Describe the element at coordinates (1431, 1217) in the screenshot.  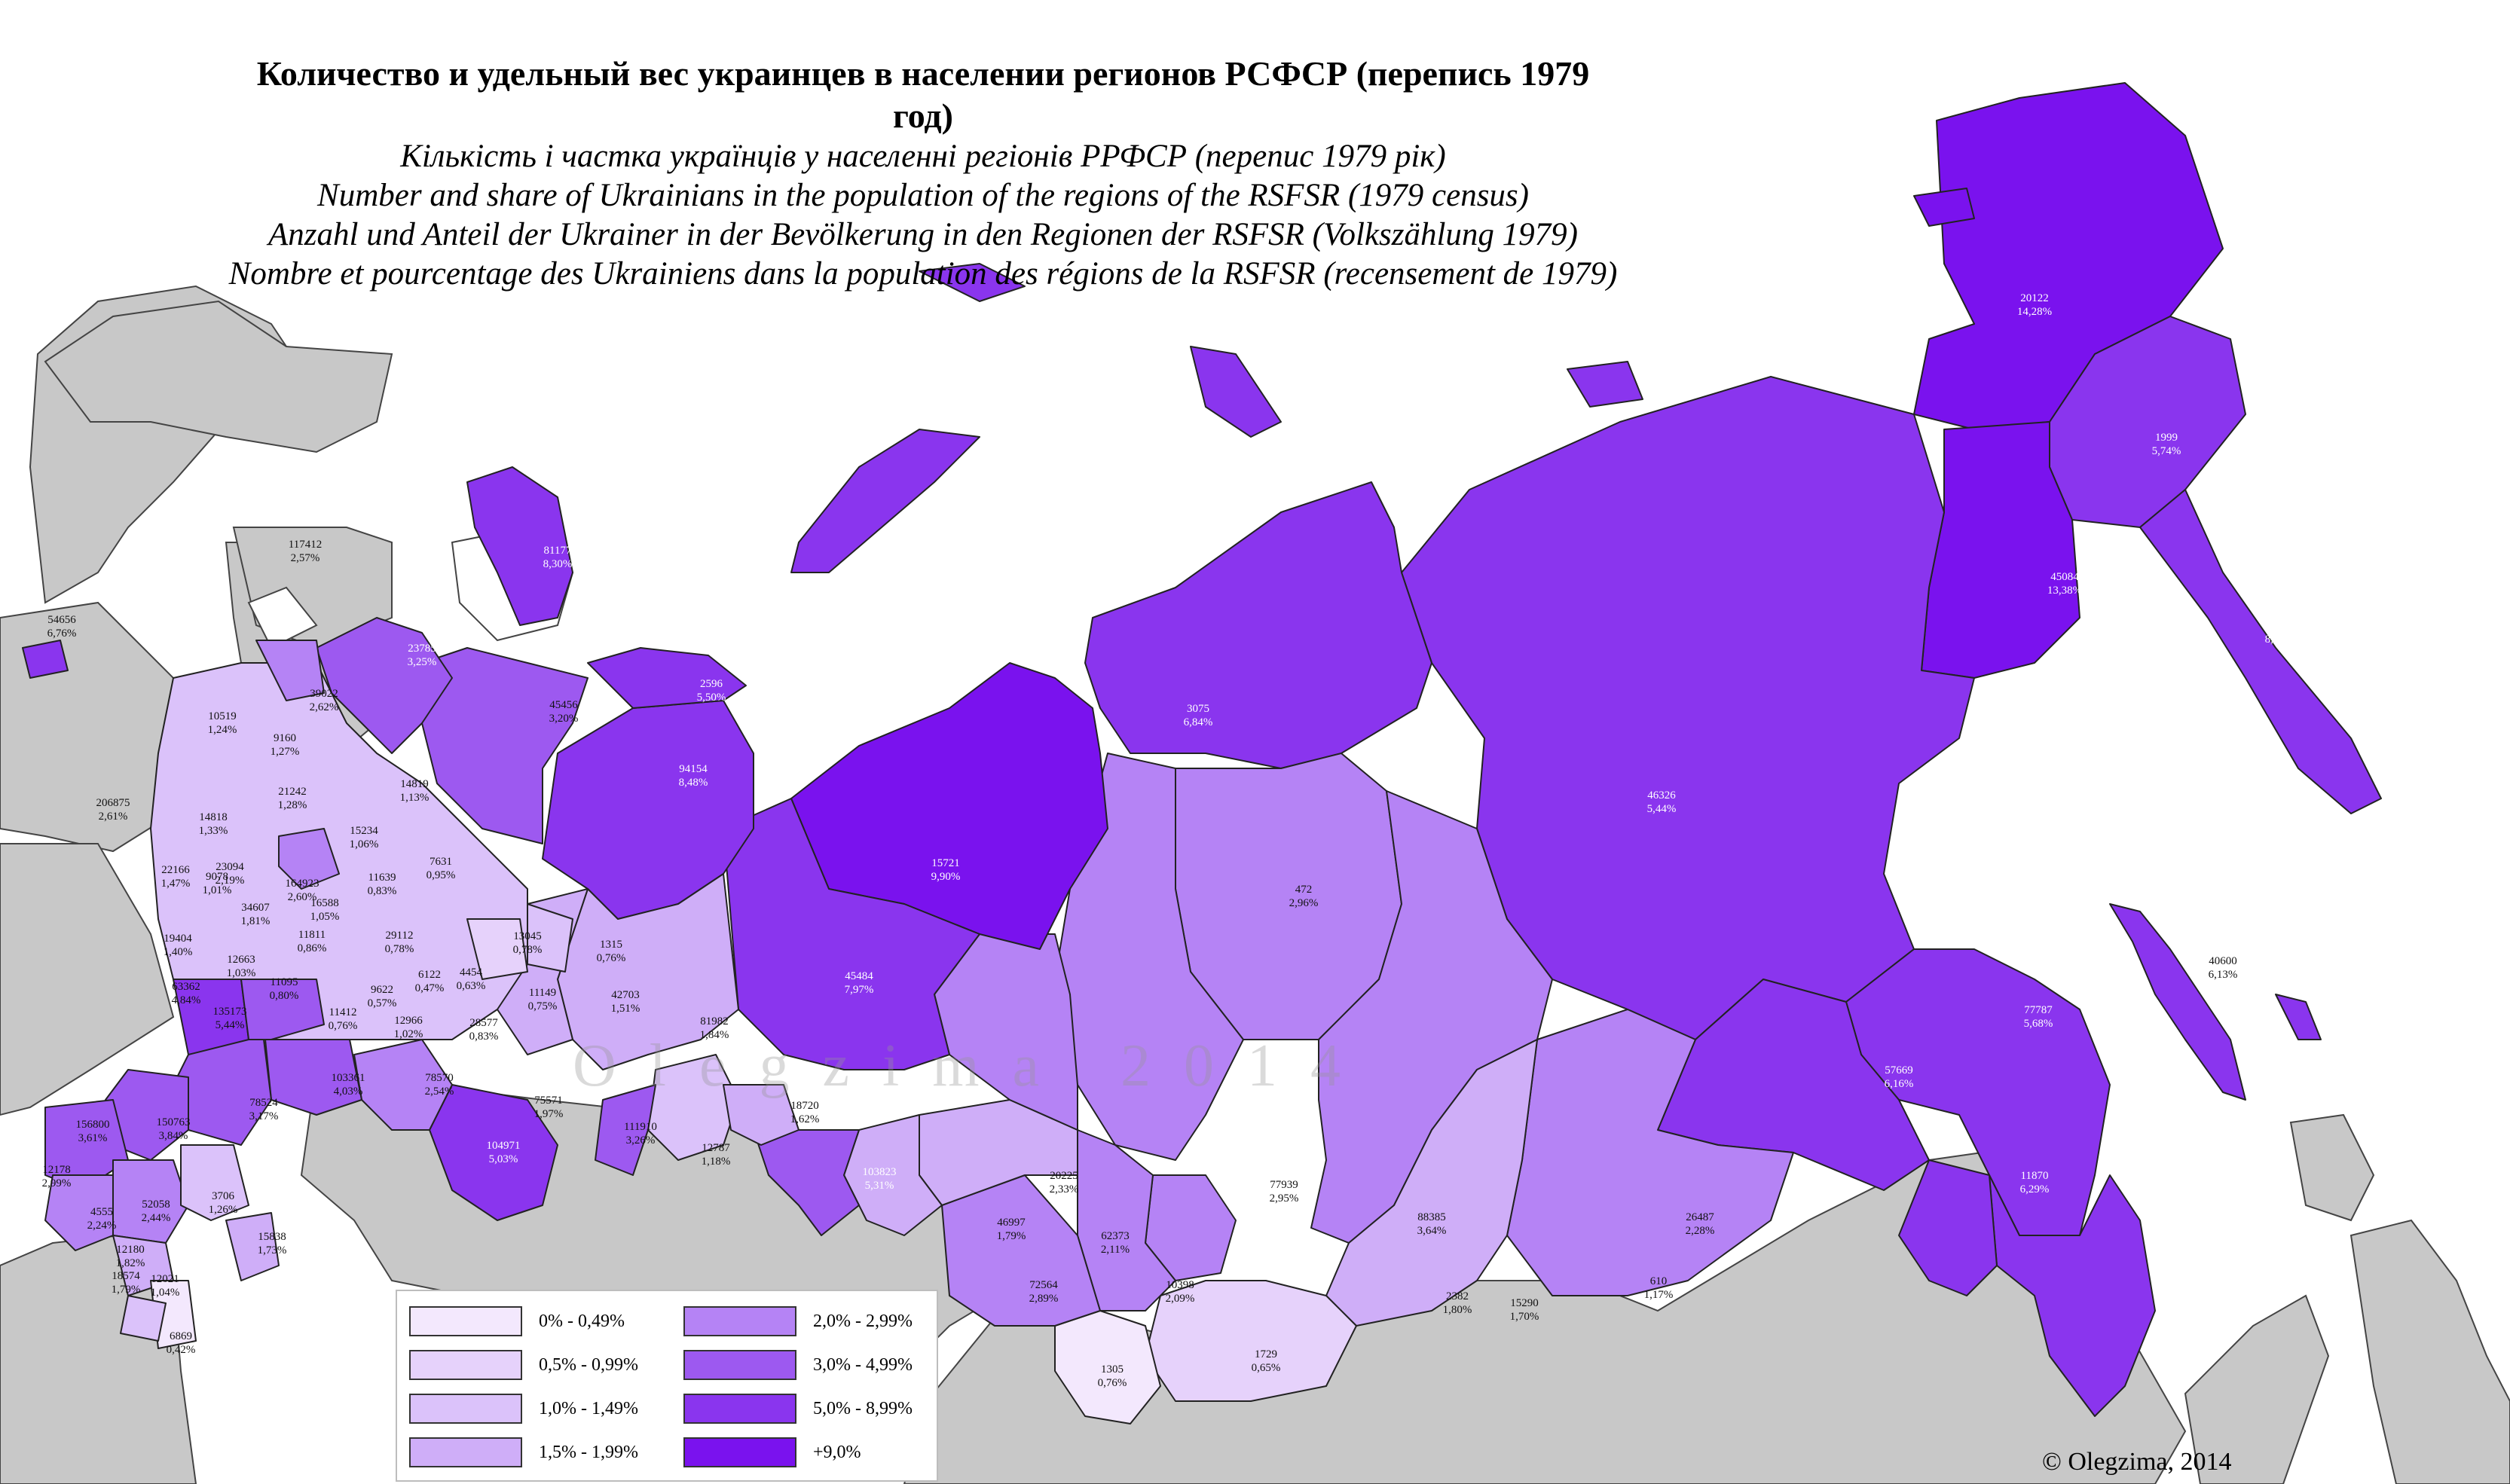
I see `region-count-label: 88385` at that location.